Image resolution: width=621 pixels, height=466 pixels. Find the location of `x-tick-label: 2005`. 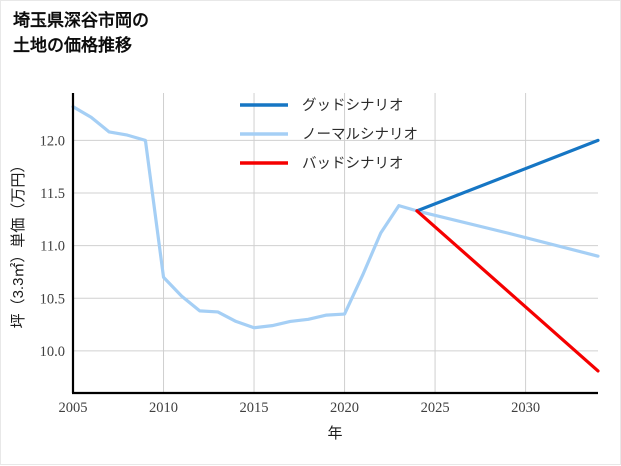

x-tick-label: 2005 is located at coordinates (73, 408).